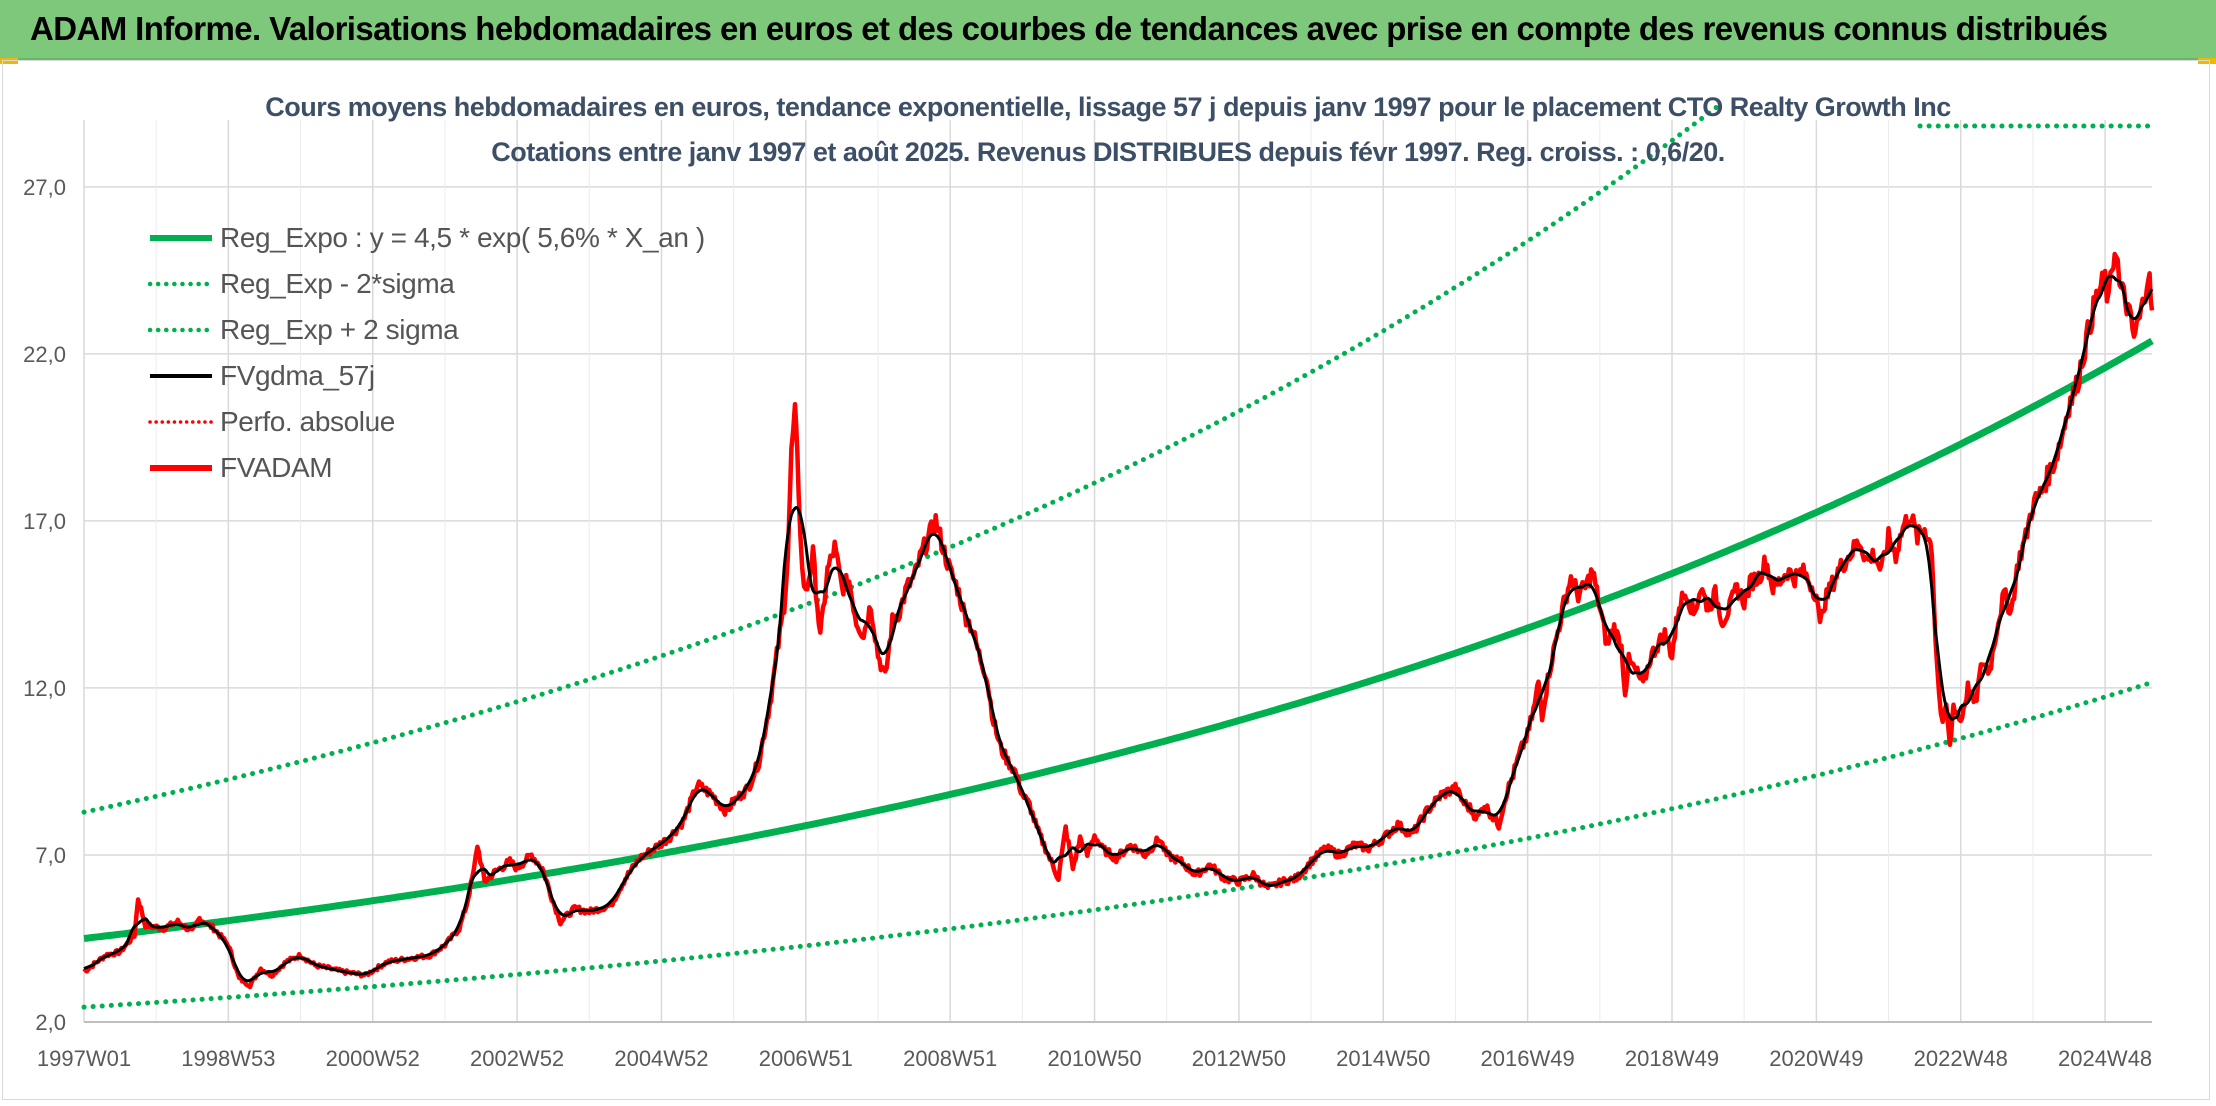 This screenshot has width=2216, height=1106. What do you see at coordinates (228, 1058) in the screenshot?
I see `x-tick-label: 1998W53` at bounding box center [228, 1058].